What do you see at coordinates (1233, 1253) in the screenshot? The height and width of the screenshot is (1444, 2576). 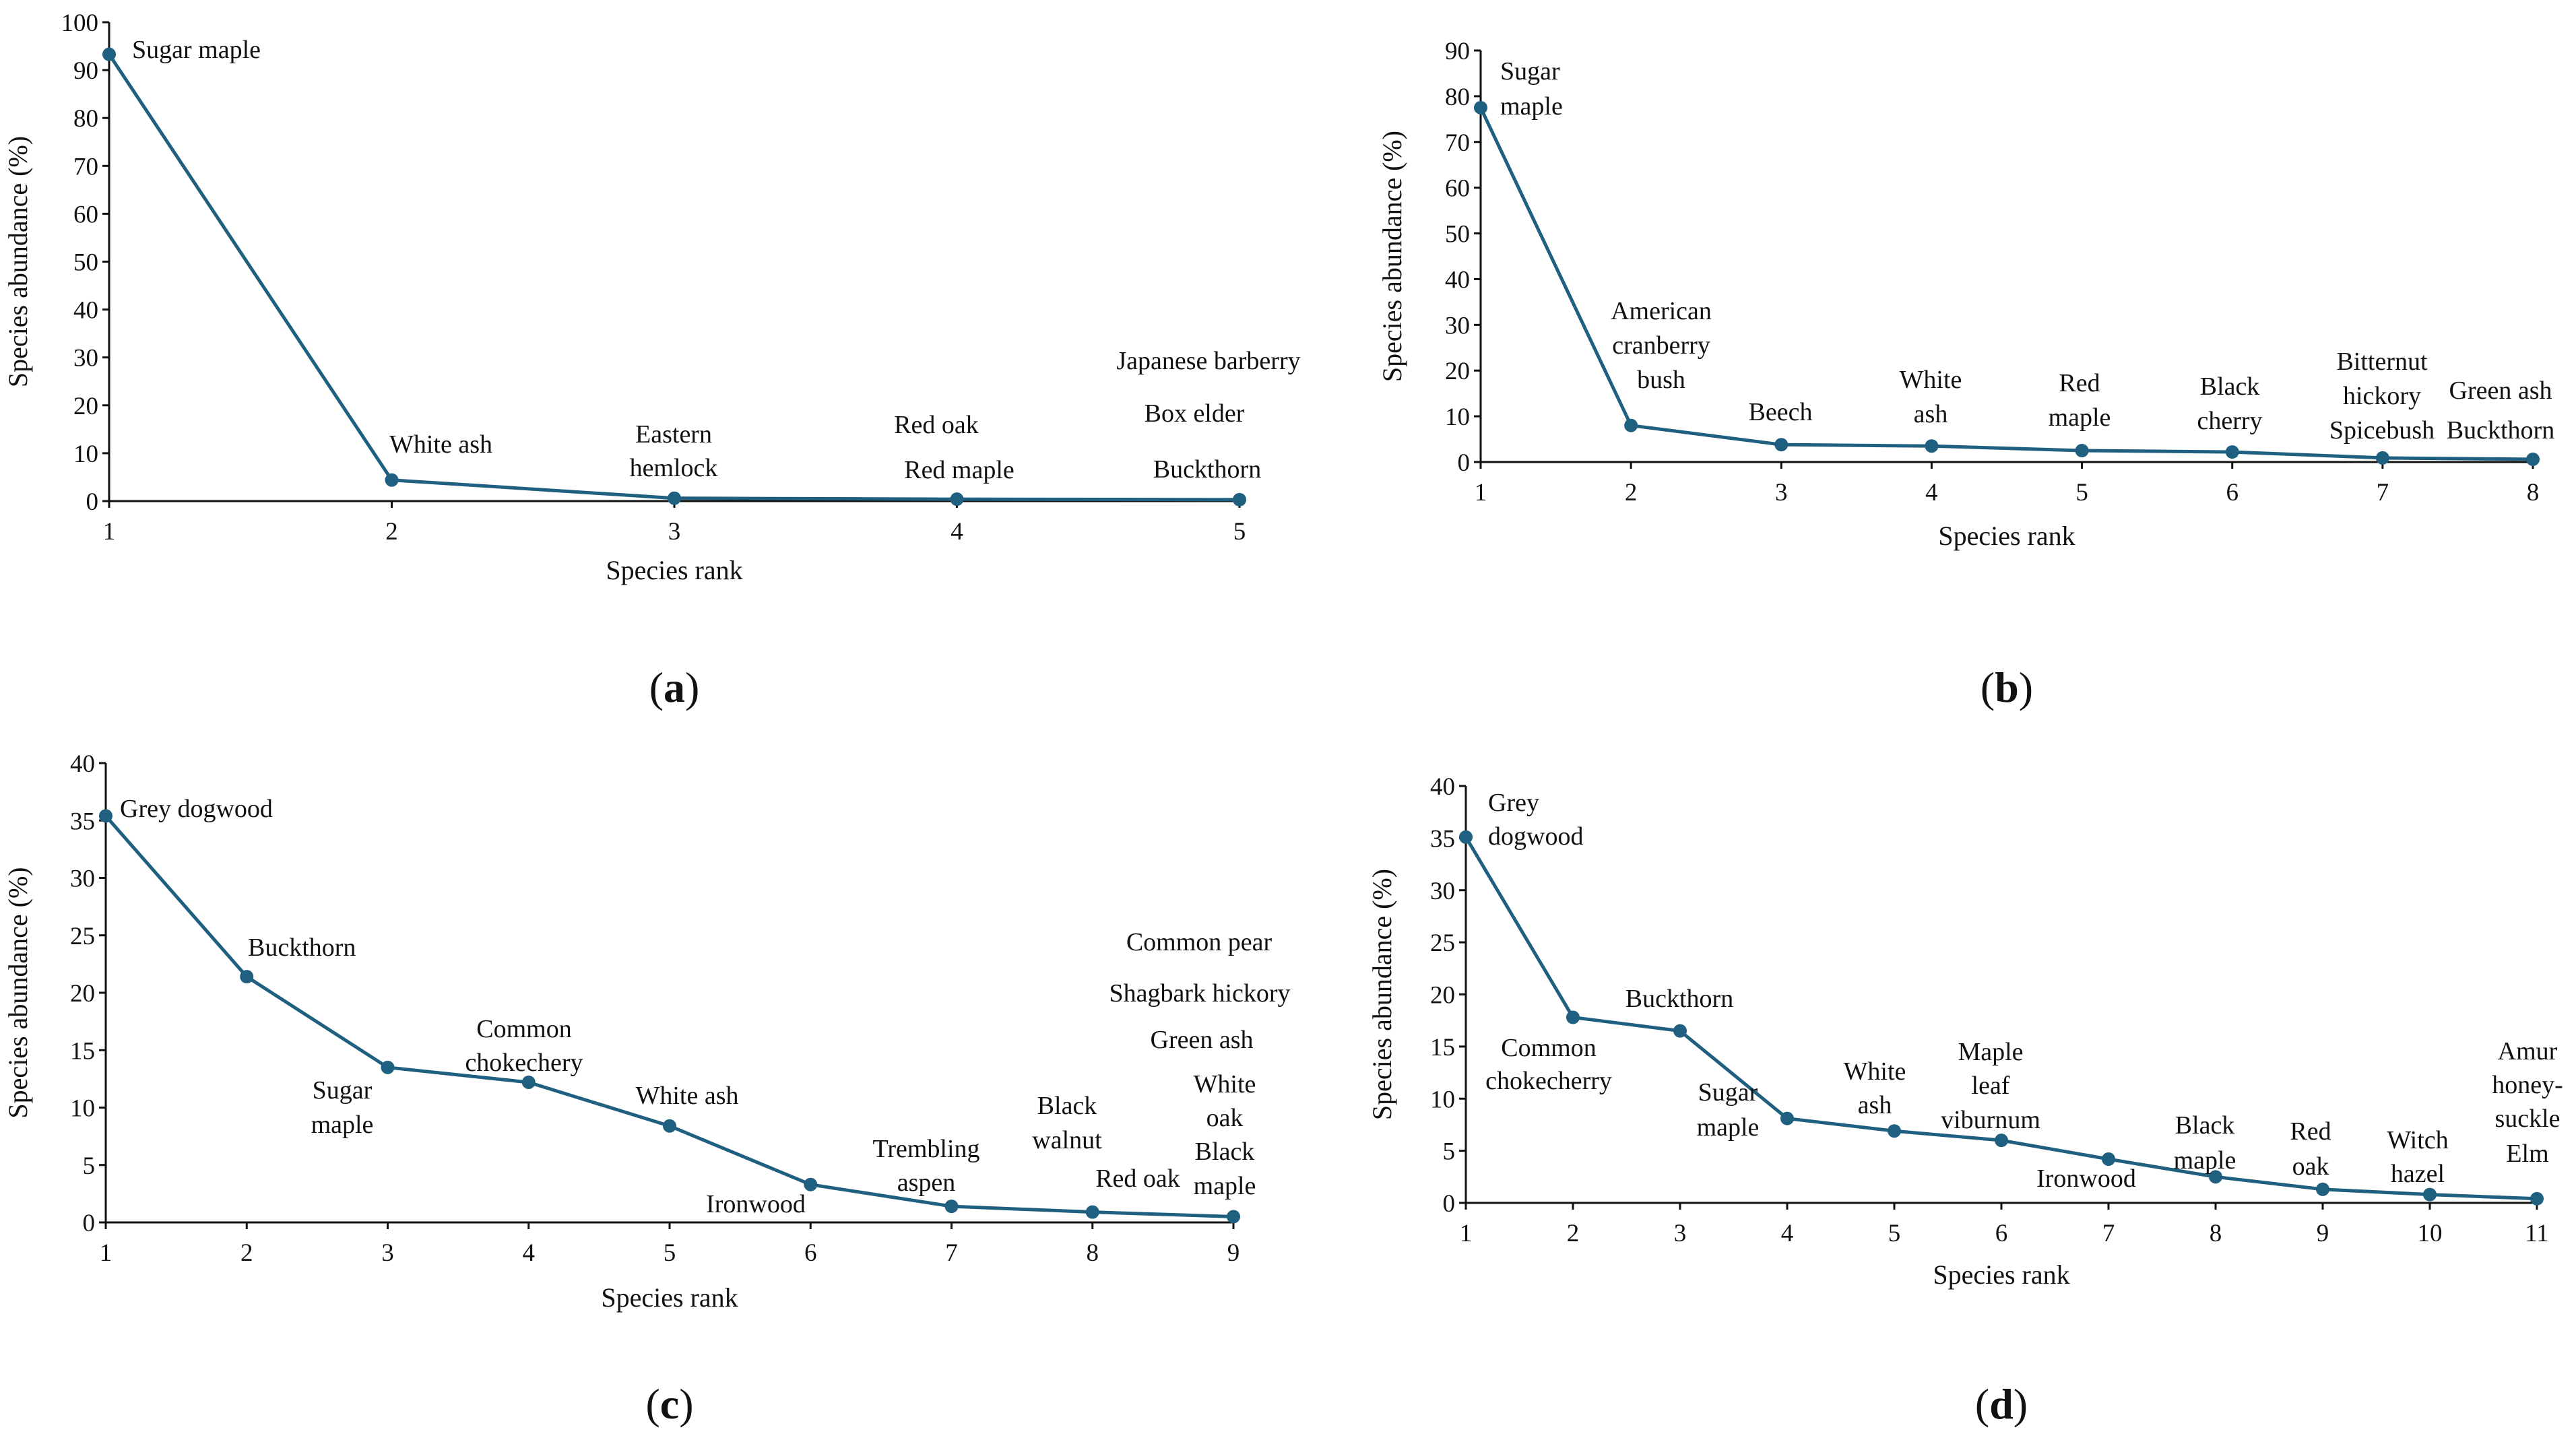 I see `x-tick-label: 9` at bounding box center [1233, 1253].